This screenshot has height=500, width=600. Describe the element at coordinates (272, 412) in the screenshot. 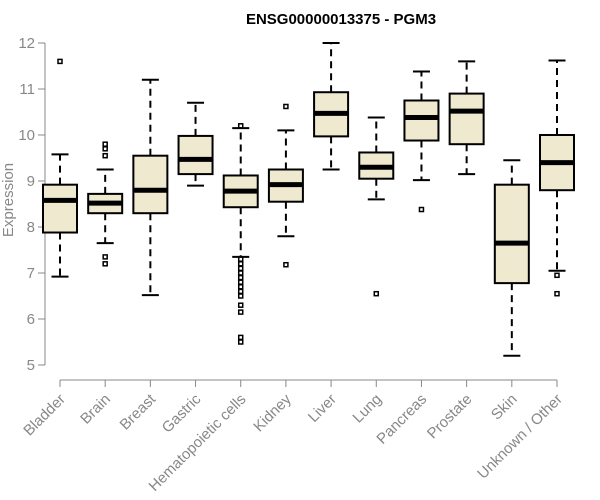

I see `x-tick-label: Kidney` at that location.